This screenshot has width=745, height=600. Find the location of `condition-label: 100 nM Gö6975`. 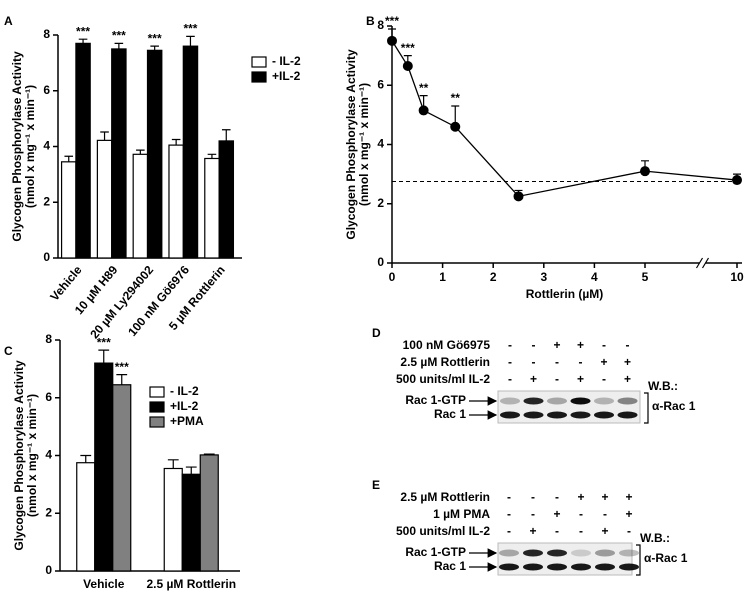

condition-label: 100 nM Gö6975 is located at coordinates (447, 345).